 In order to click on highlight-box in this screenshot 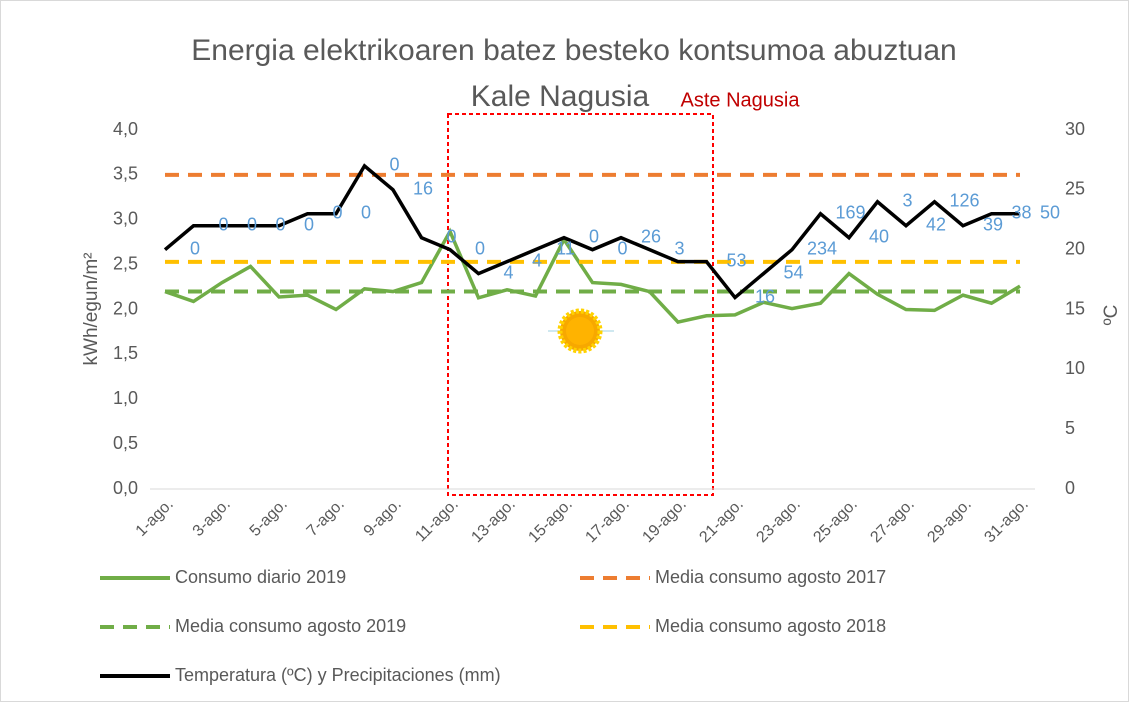, I will do `click(580, 304)`.